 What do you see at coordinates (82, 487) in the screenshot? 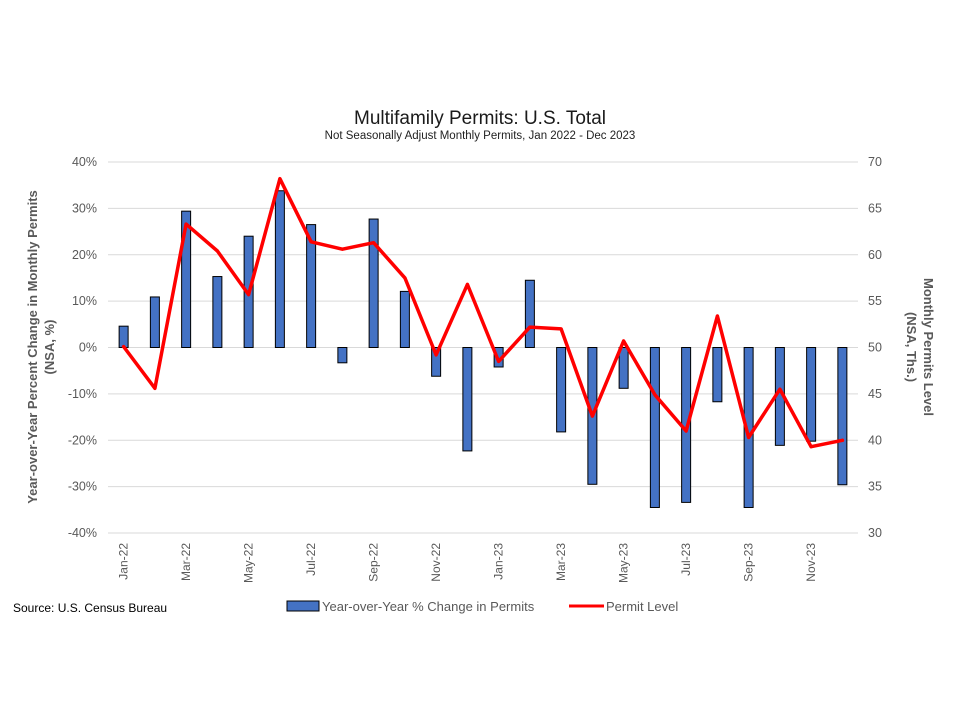
I see `left-tick-label: -30%` at bounding box center [82, 487].